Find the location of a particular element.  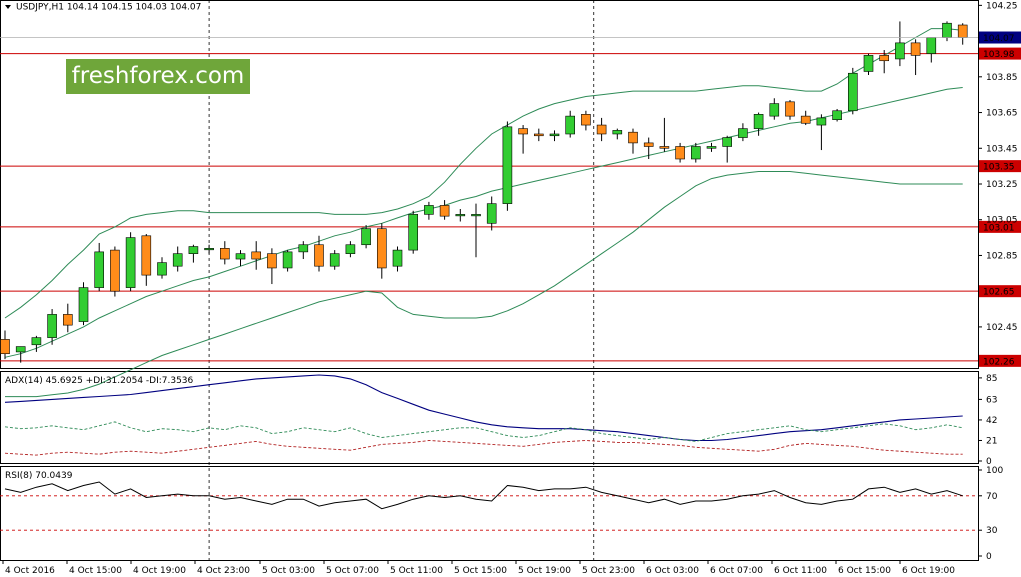

price-tick-label-104.25: 104.25 is located at coordinates (1002, 6).